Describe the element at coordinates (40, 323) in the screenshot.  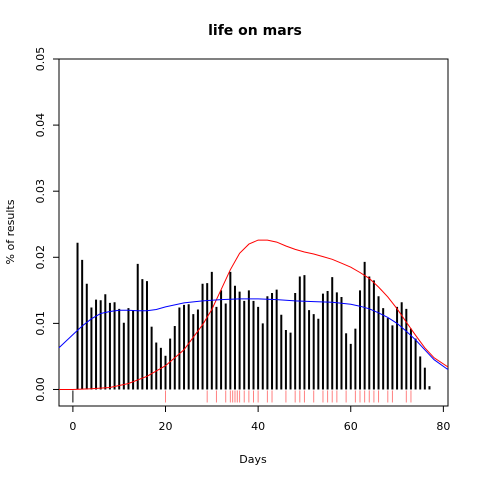
I see `y-tick-label: 0.01` at that location.